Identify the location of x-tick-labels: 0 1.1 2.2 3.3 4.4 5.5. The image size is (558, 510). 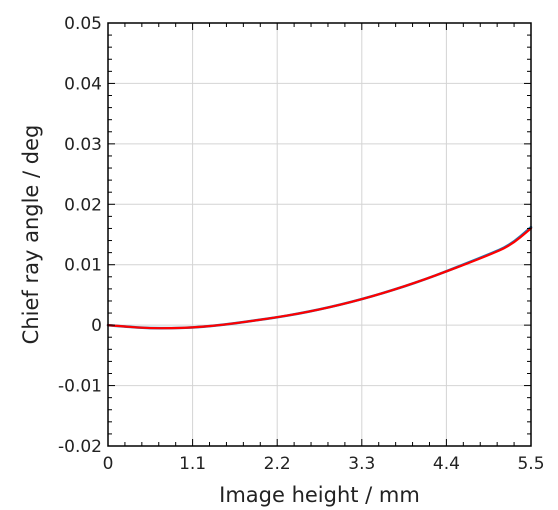
(324, 464).